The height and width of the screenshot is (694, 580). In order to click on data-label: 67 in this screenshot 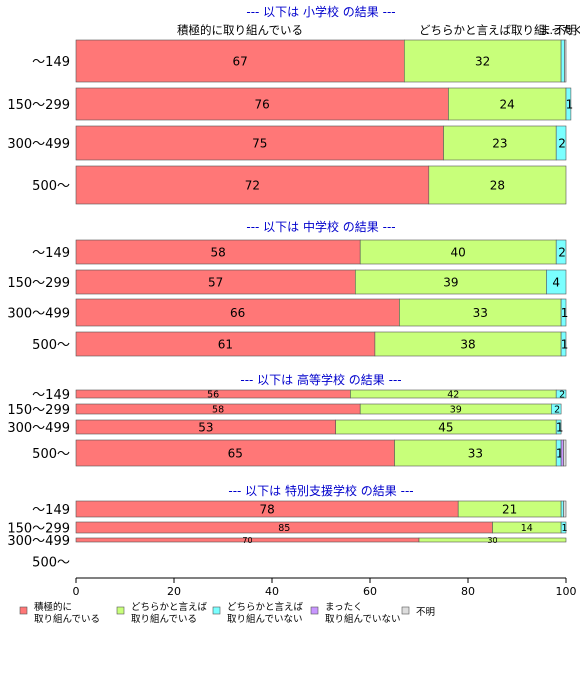, I will do `click(240, 62)`.